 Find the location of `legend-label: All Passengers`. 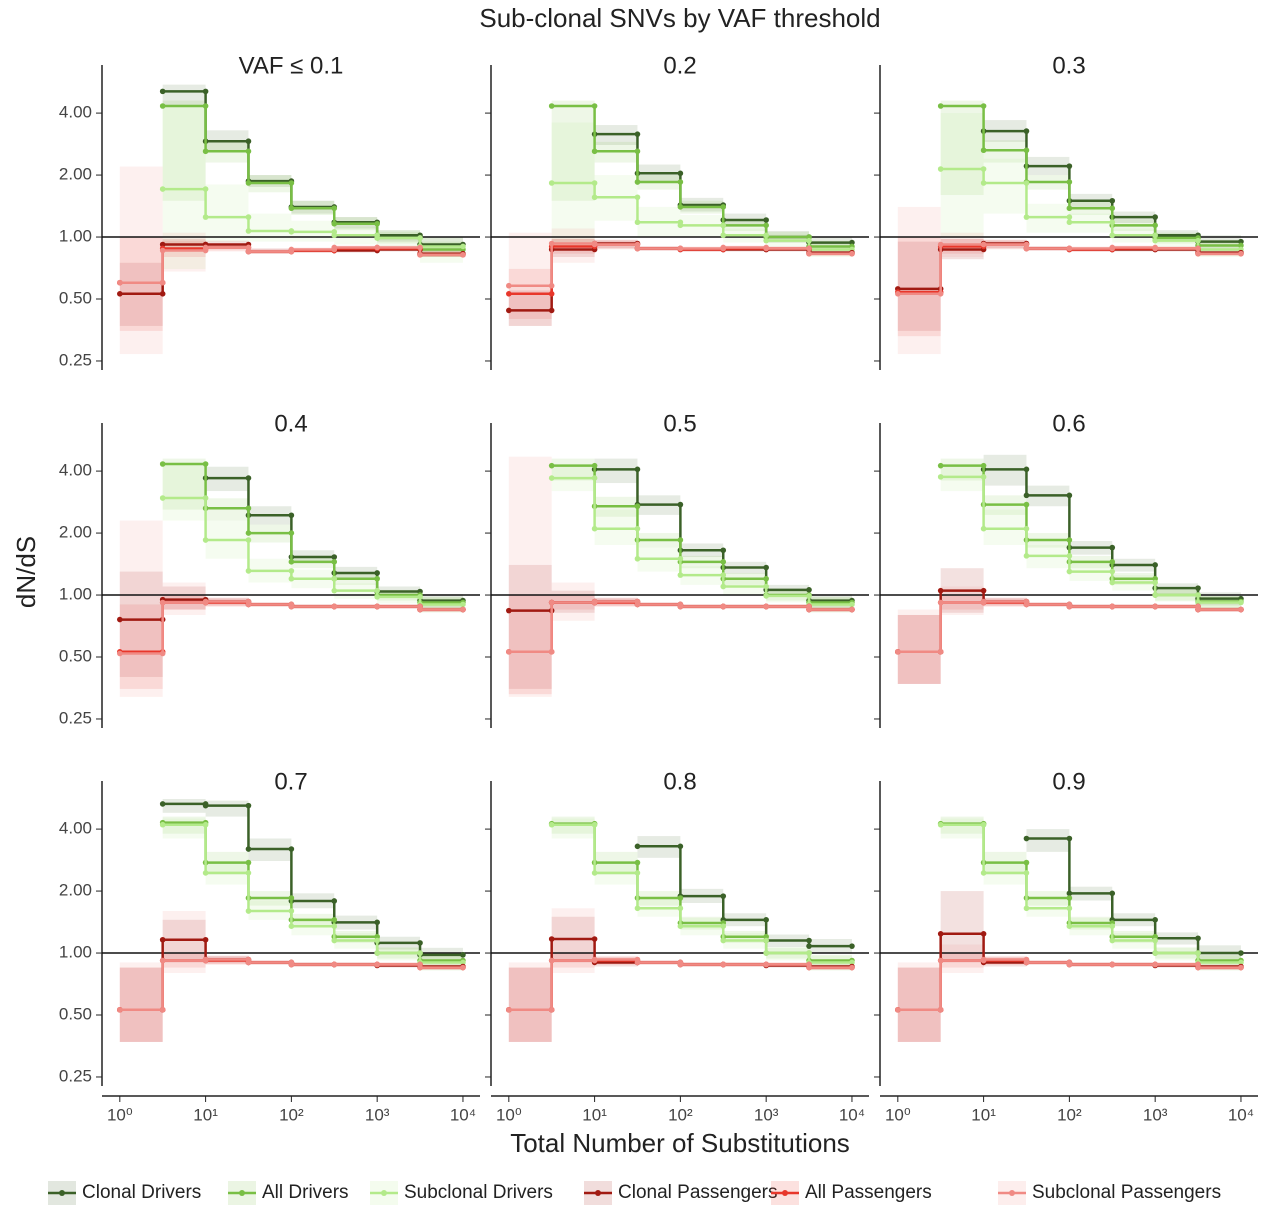

legend-label: All Passengers is located at coordinates (868, 1192).